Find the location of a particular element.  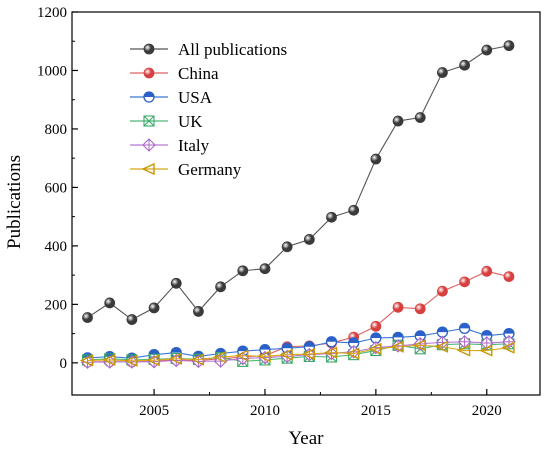

legend-label: Germany is located at coordinates (210, 169).